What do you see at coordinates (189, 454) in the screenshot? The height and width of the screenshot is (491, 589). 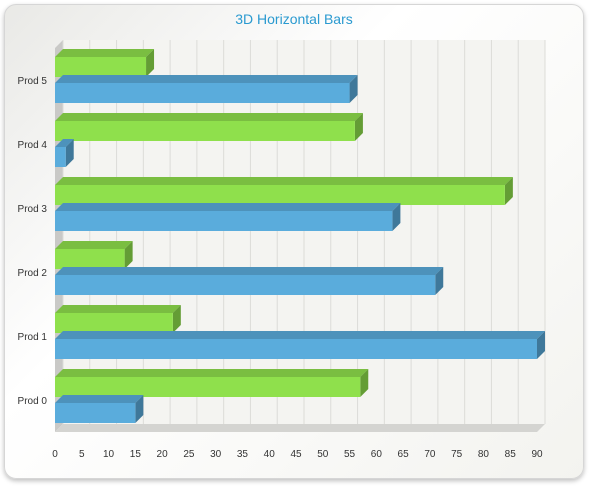 I see `x-tick-label: 25` at bounding box center [189, 454].